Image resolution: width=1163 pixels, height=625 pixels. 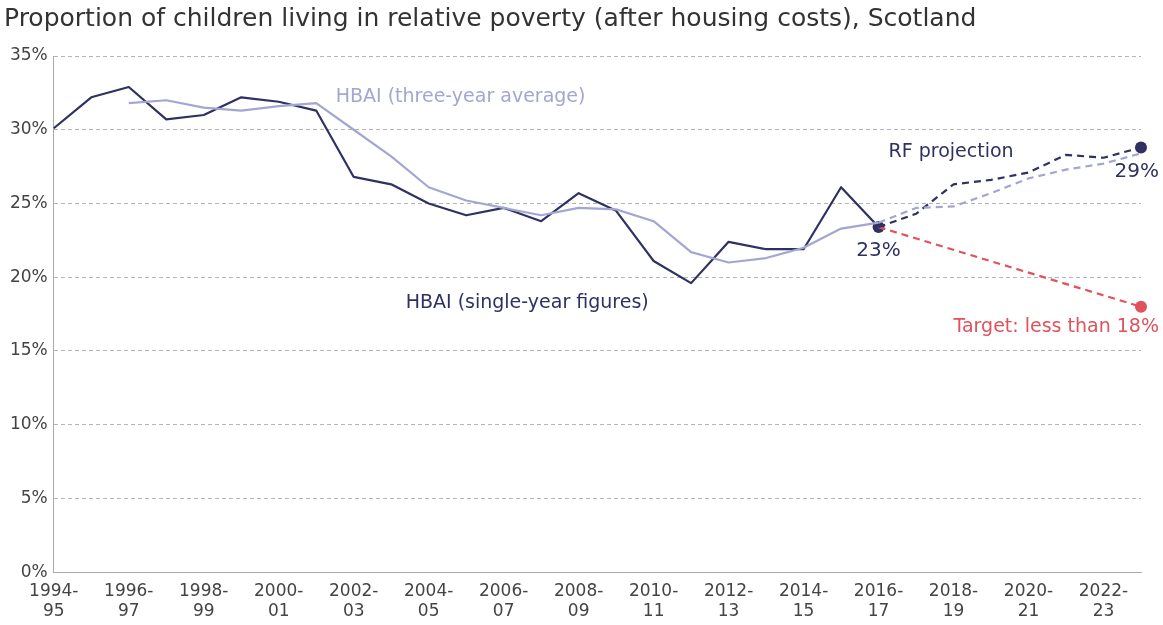 What do you see at coordinates (1055, 324) in the screenshot?
I see `series-label: Target: less than 18%` at bounding box center [1055, 324].